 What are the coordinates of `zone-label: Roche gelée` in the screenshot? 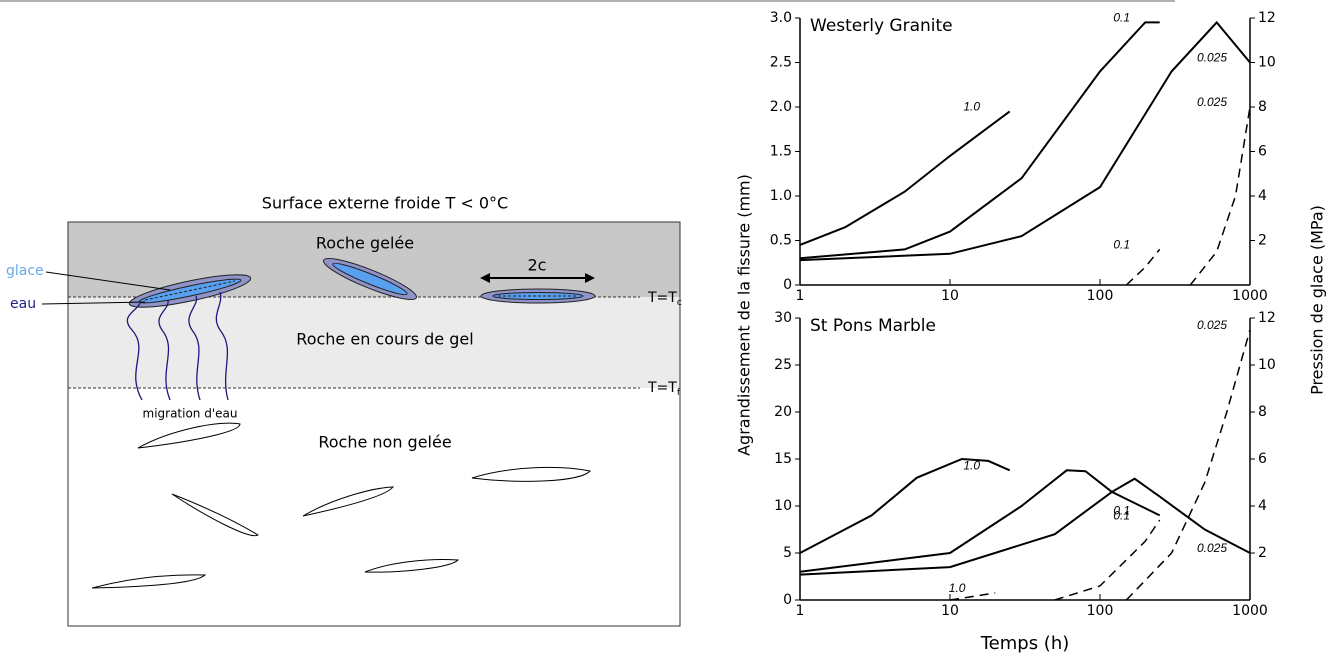 It's located at (365, 243).